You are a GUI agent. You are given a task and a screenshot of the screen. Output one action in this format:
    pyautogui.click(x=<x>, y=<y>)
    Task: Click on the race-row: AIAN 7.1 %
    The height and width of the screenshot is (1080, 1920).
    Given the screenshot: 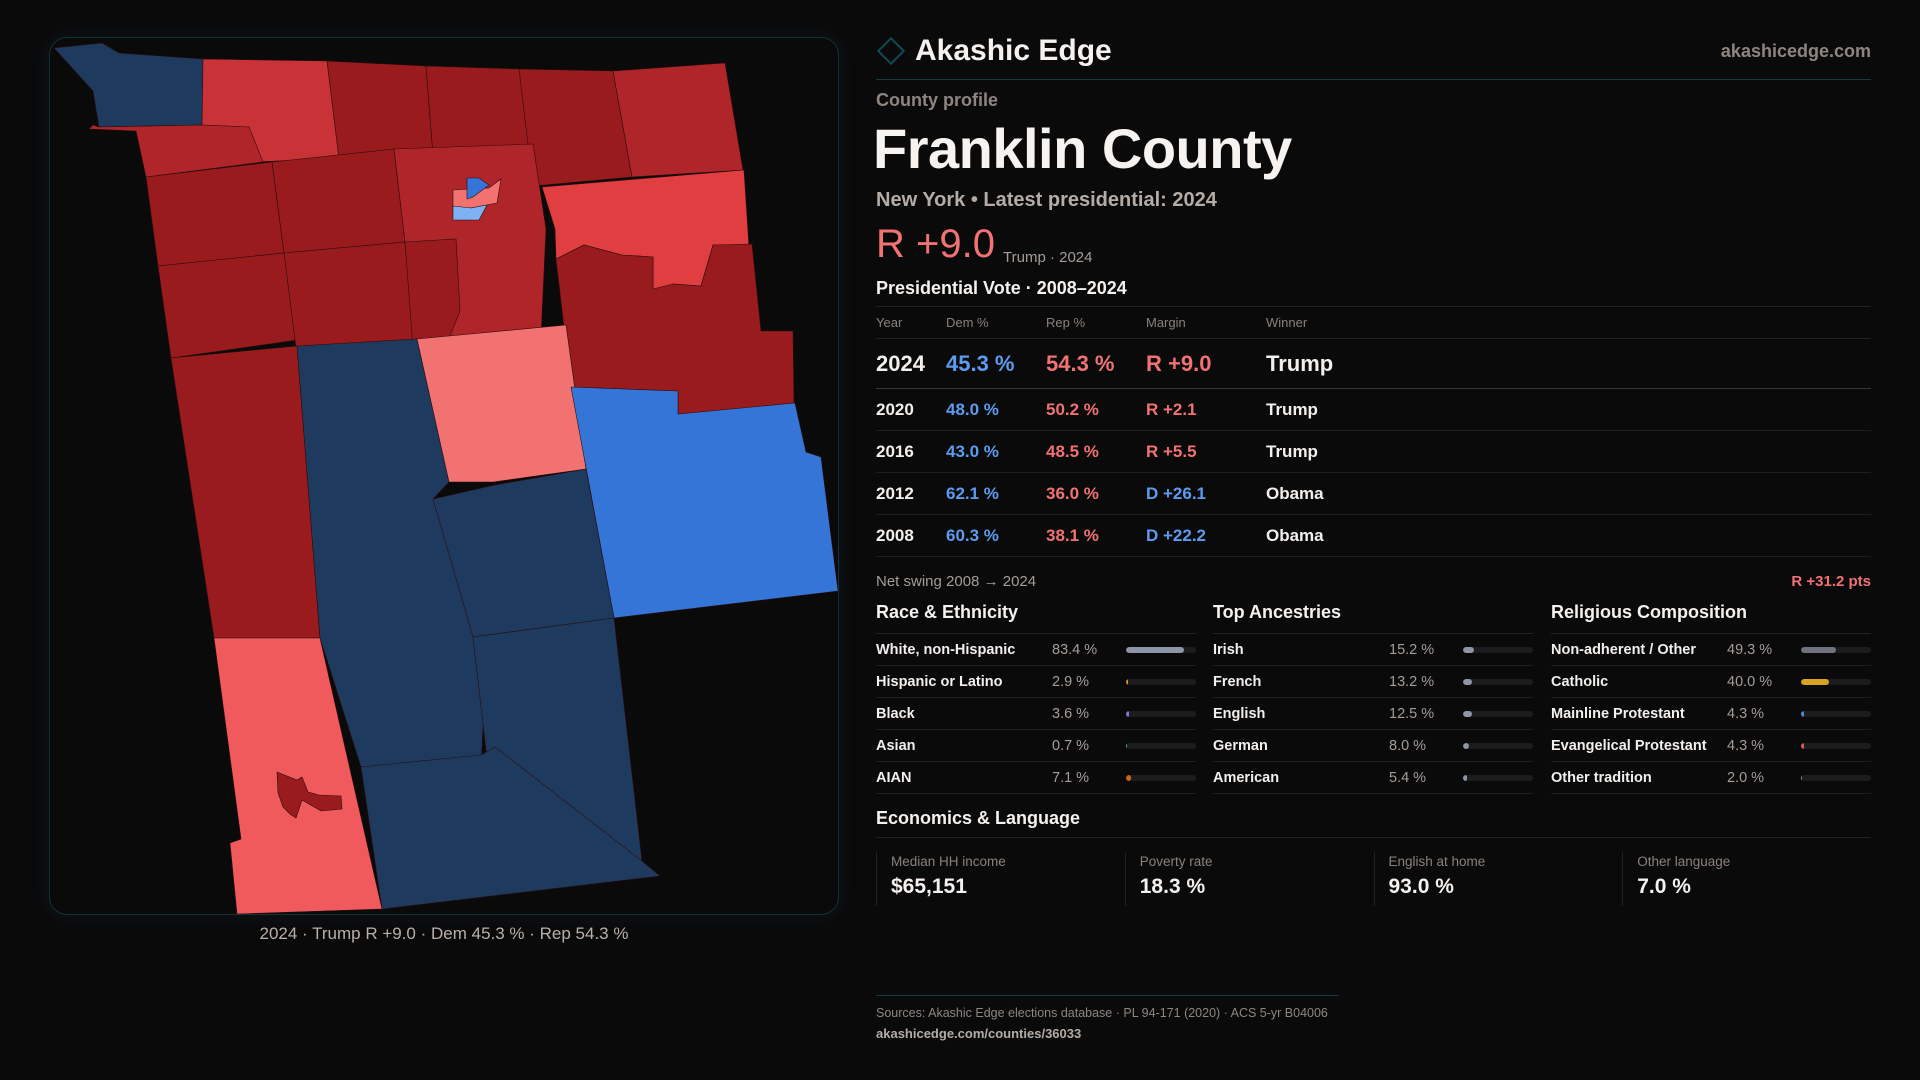 What is the action you would take?
    pyautogui.click(x=1036, y=778)
    